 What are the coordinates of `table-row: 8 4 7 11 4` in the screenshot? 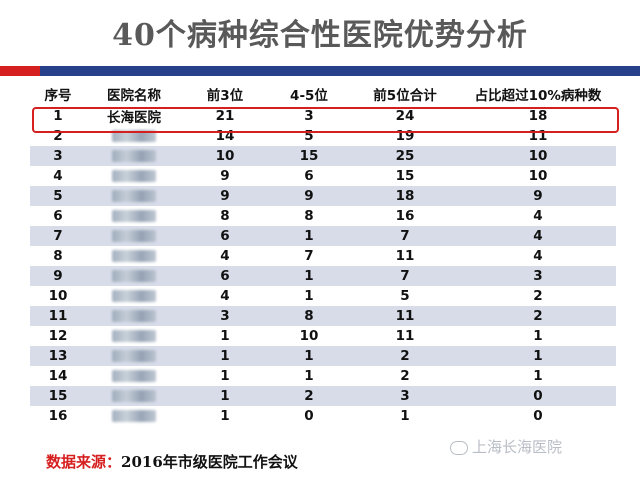 It's located at (323, 256).